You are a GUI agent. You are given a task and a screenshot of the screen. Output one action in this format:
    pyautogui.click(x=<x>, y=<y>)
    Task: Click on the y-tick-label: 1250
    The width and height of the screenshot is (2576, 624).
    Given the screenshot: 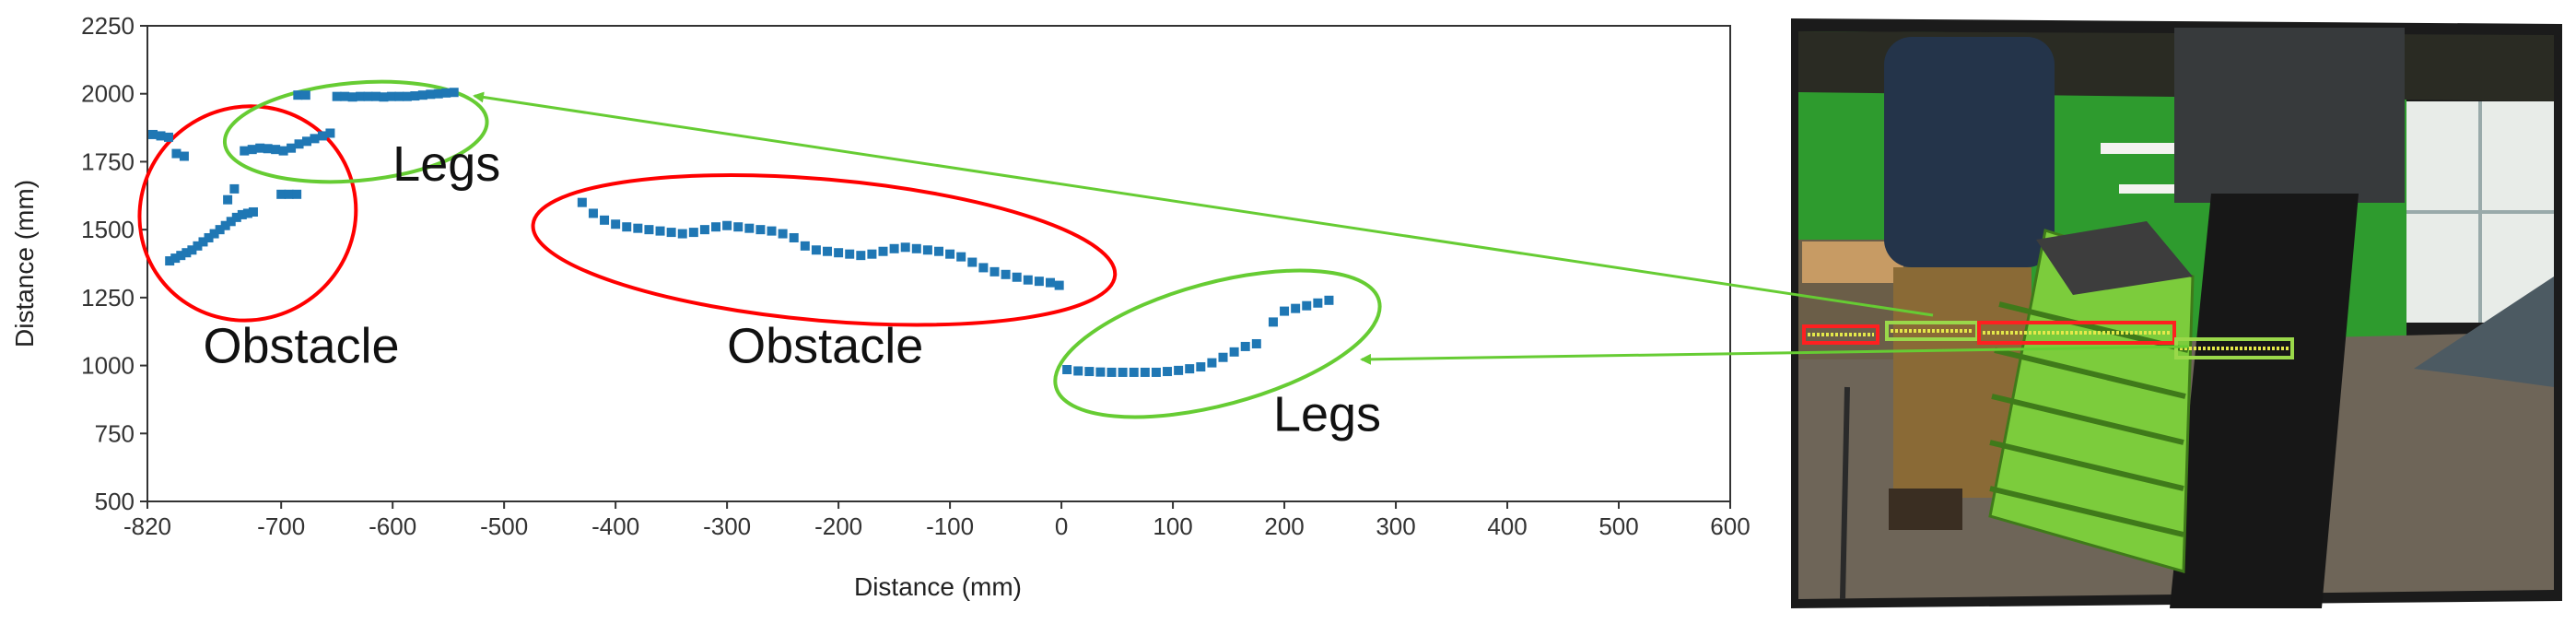 What is the action you would take?
    pyautogui.click(x=108, y=298)
    